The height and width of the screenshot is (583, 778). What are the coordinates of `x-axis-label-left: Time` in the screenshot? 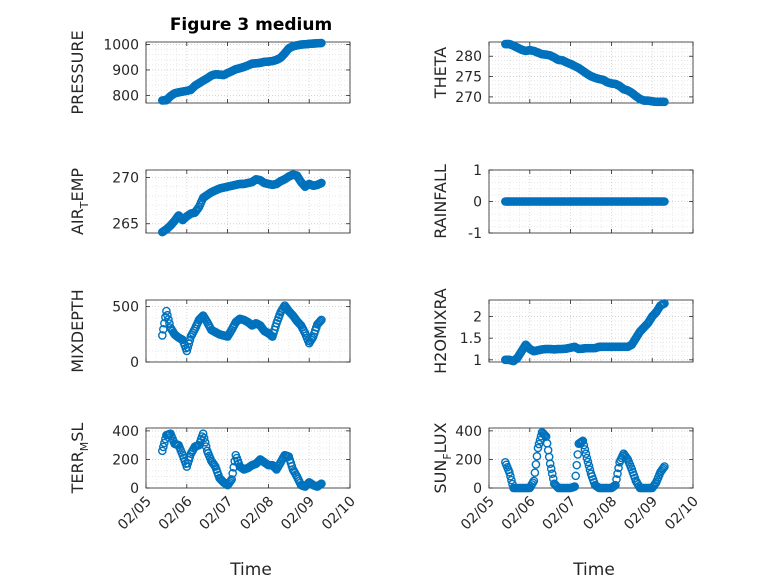 It's located at (250, 570).